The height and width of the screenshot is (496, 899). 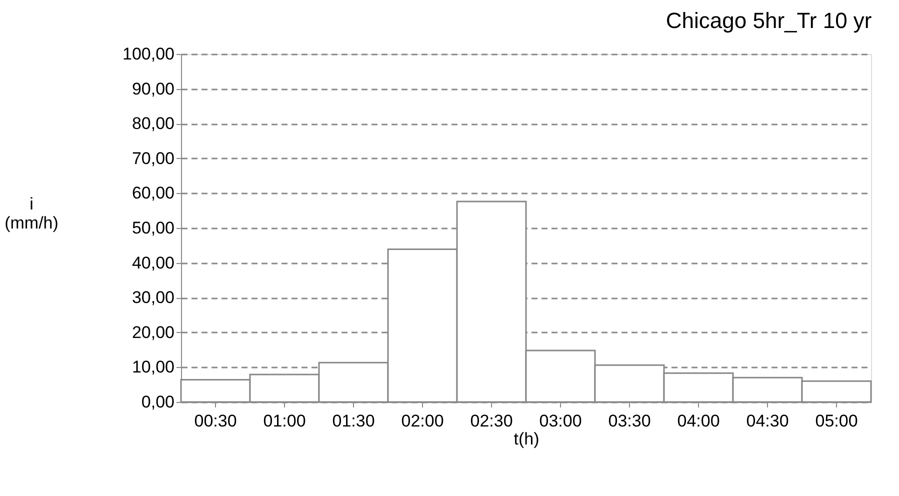 What do you see at coordinates (629, 421) in the screenshot?
I see `x-tick-label: 03:30` at bounding box center [629, 421].